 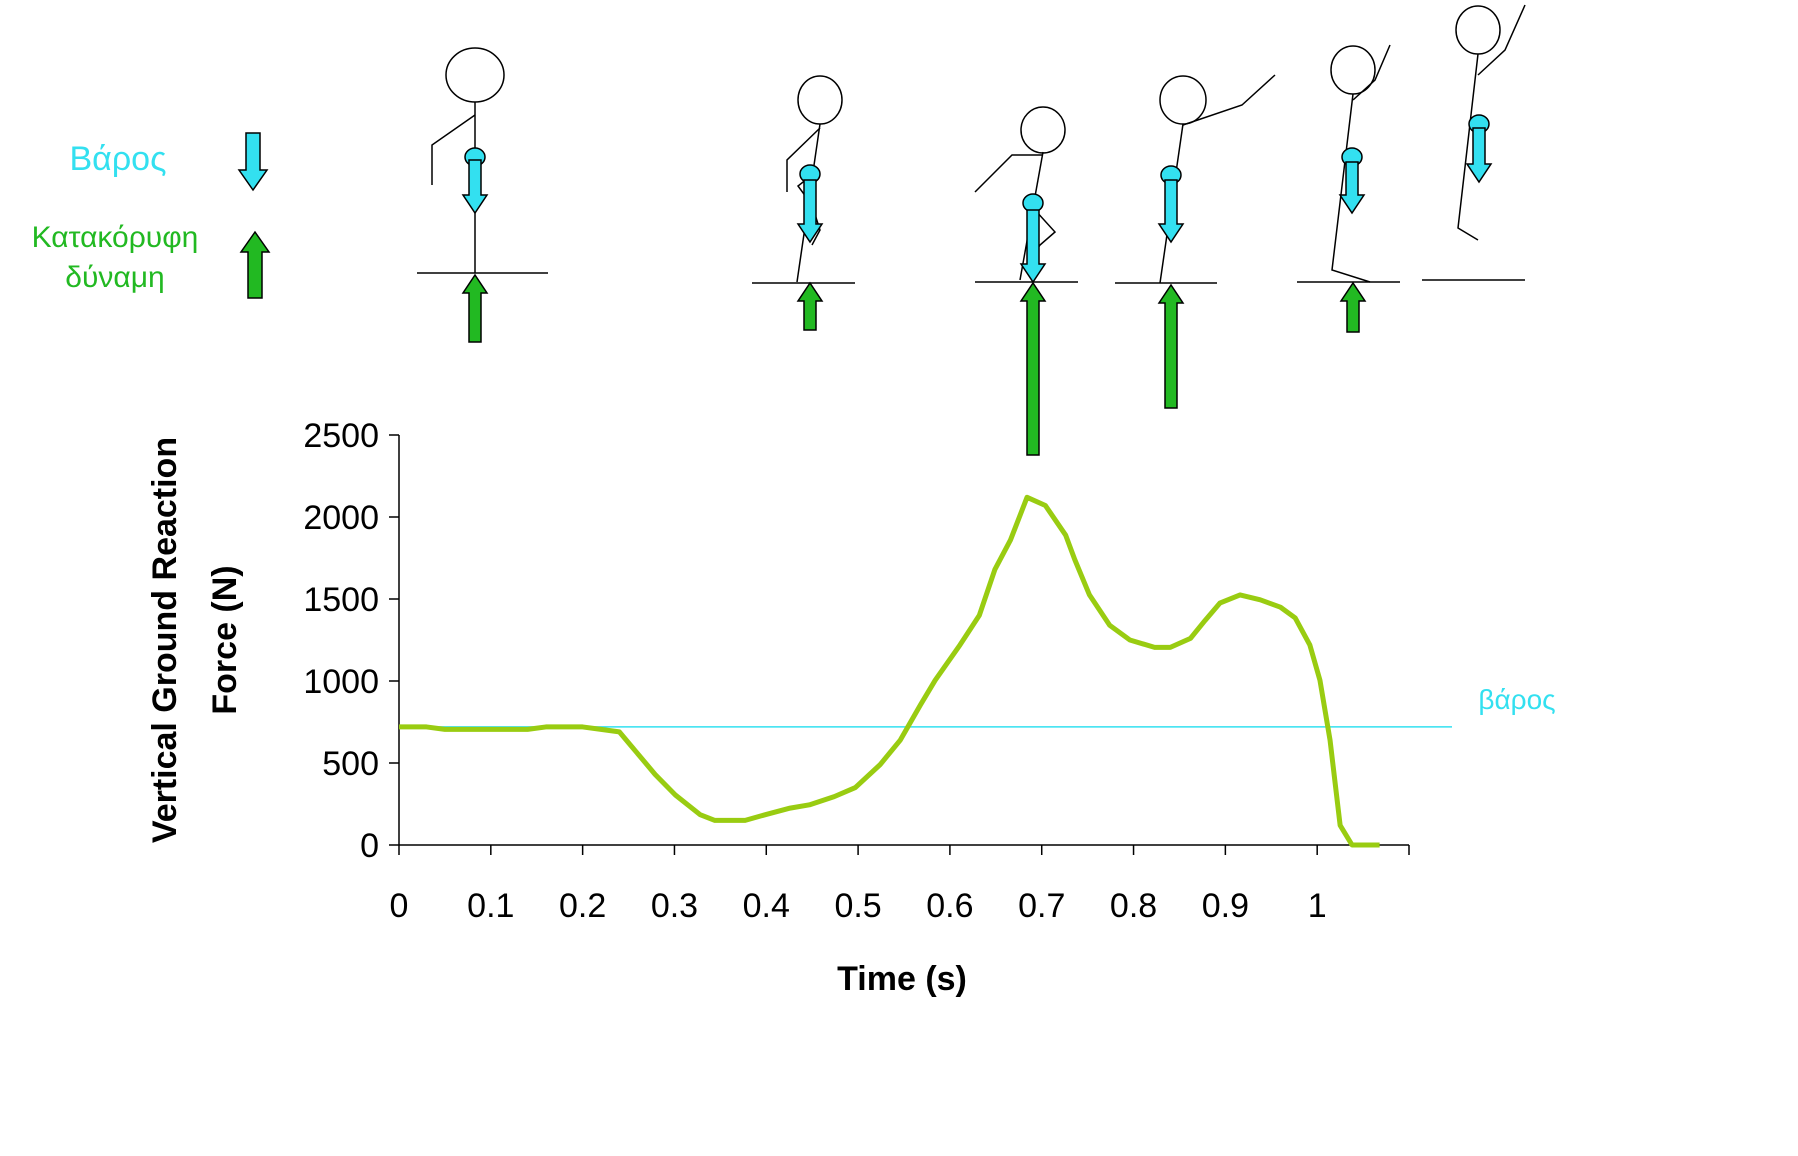 What do you see at coordinates (114, 277) in the screenshot?
I see `legend-label: δύναμη` at bounding box center [114, 277].